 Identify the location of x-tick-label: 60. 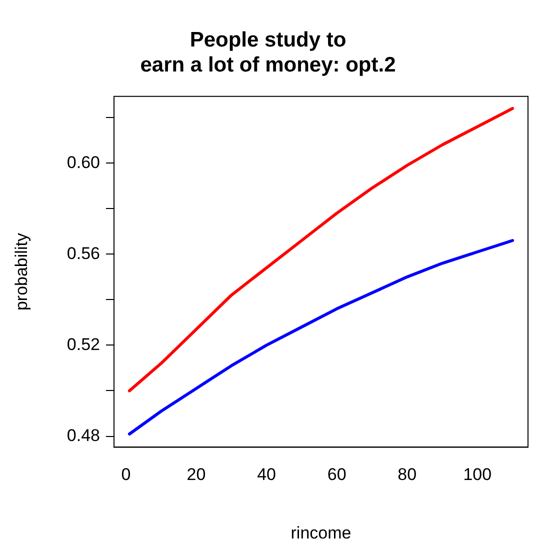
(336, 474).